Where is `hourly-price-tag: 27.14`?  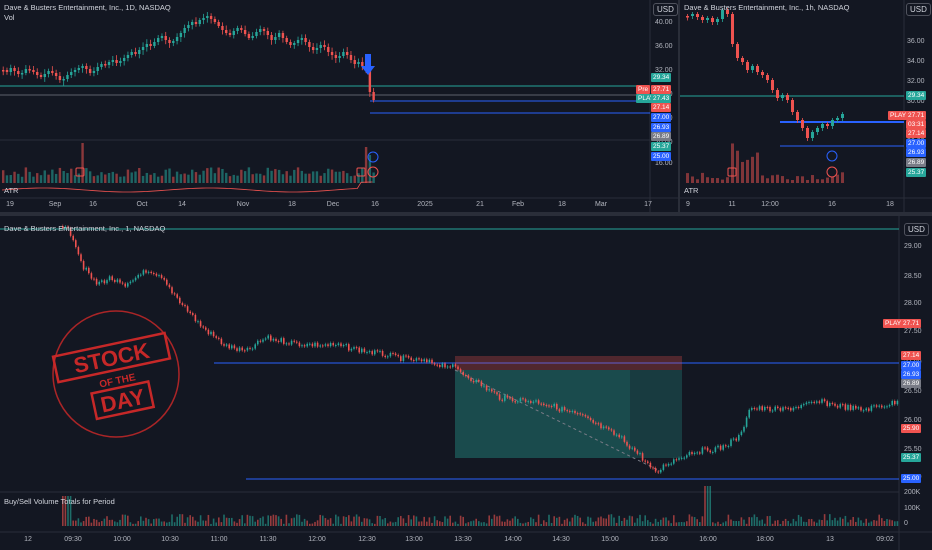
hourly-price-tag: 27.14 is located at coordinates (916, 133).